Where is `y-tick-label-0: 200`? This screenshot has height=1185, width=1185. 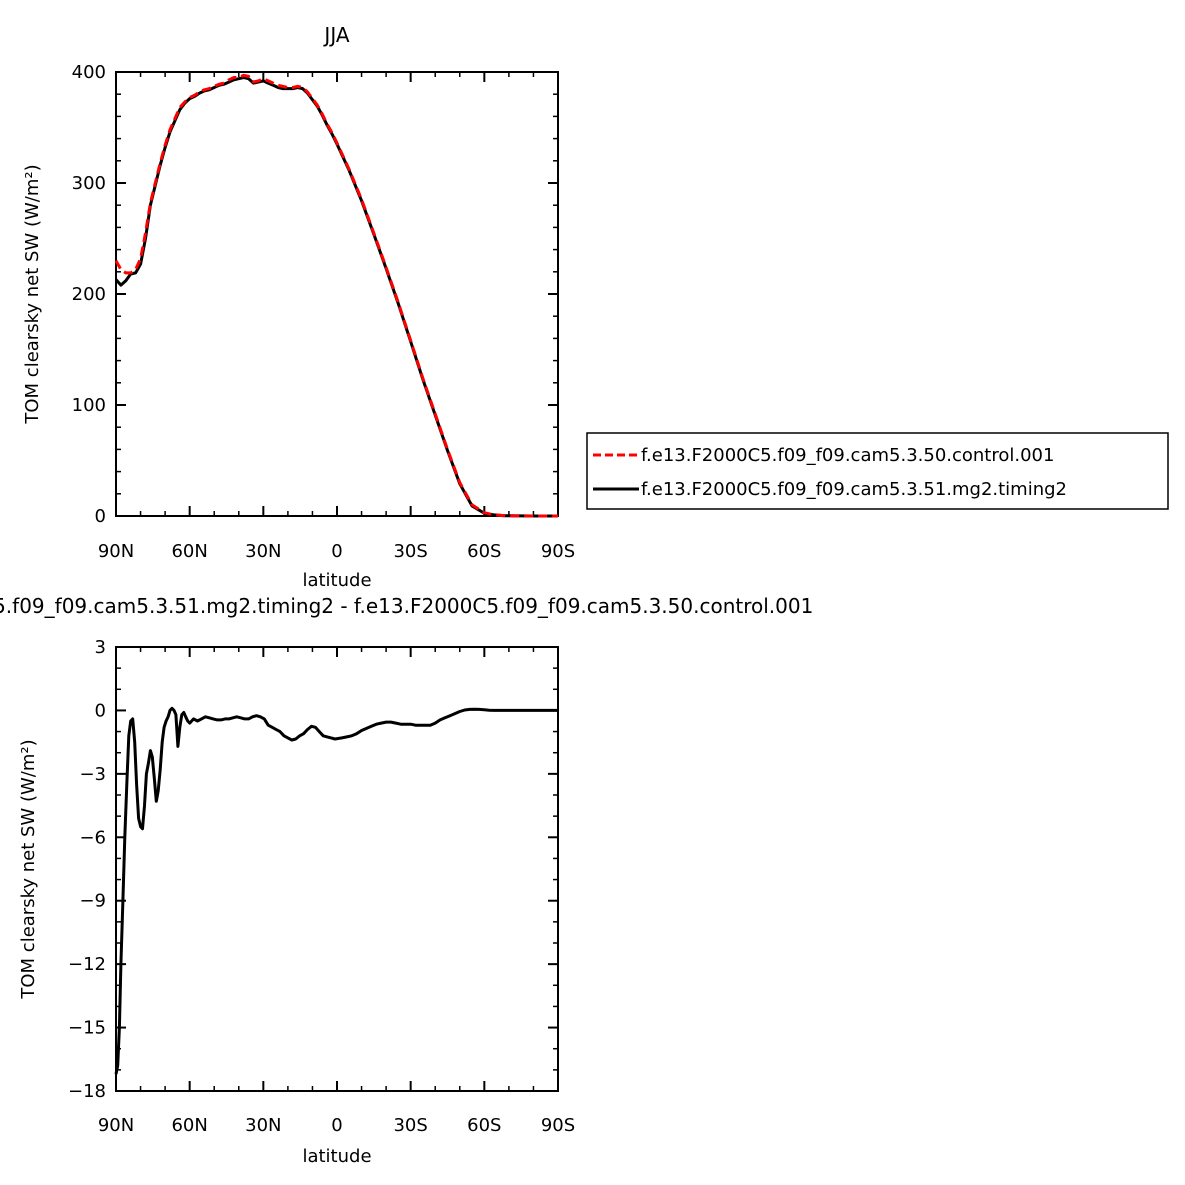
y-tick-label-0: 200 is located at coordinates (89, 294).